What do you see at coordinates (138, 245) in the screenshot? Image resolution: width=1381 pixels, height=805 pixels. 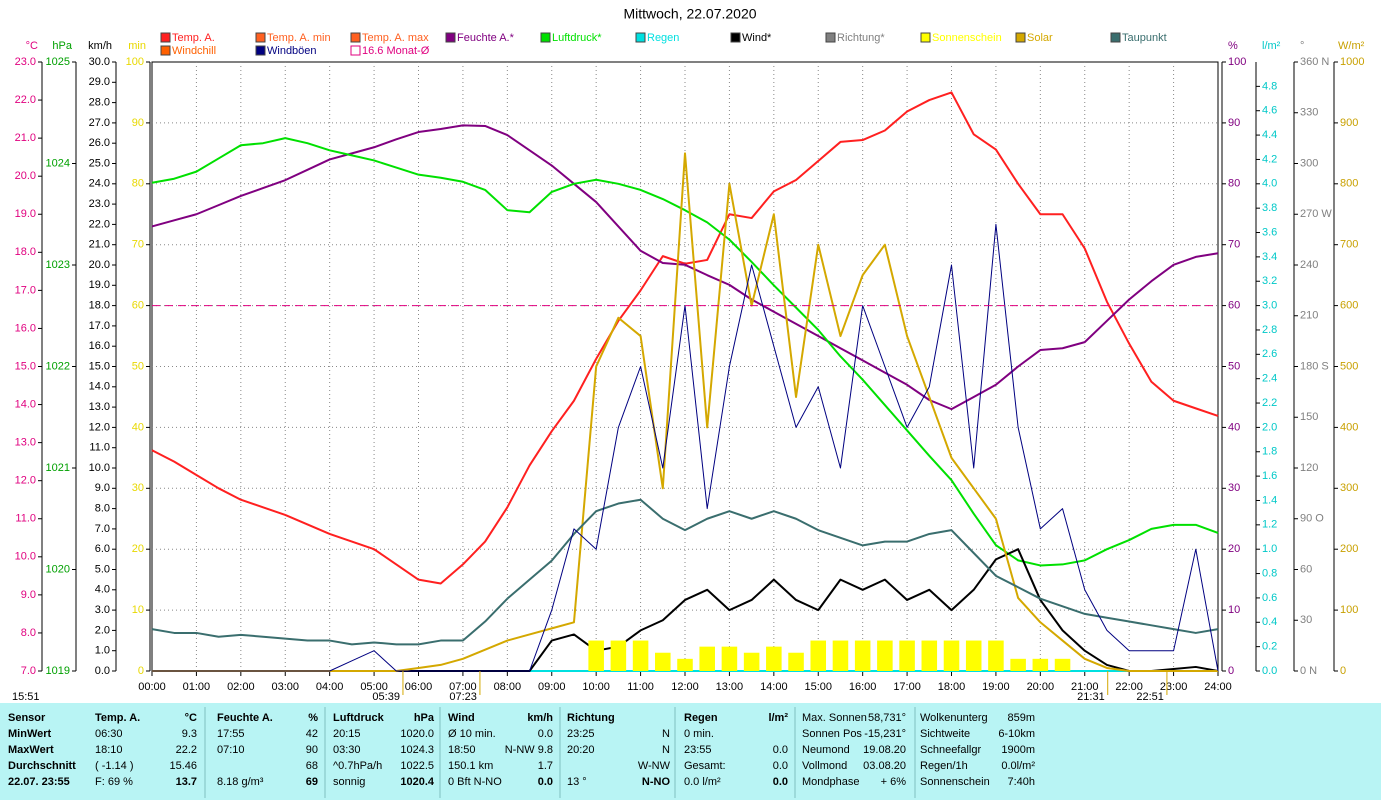 I see `y-tick-label: 70` at bounding box center [138, 245].